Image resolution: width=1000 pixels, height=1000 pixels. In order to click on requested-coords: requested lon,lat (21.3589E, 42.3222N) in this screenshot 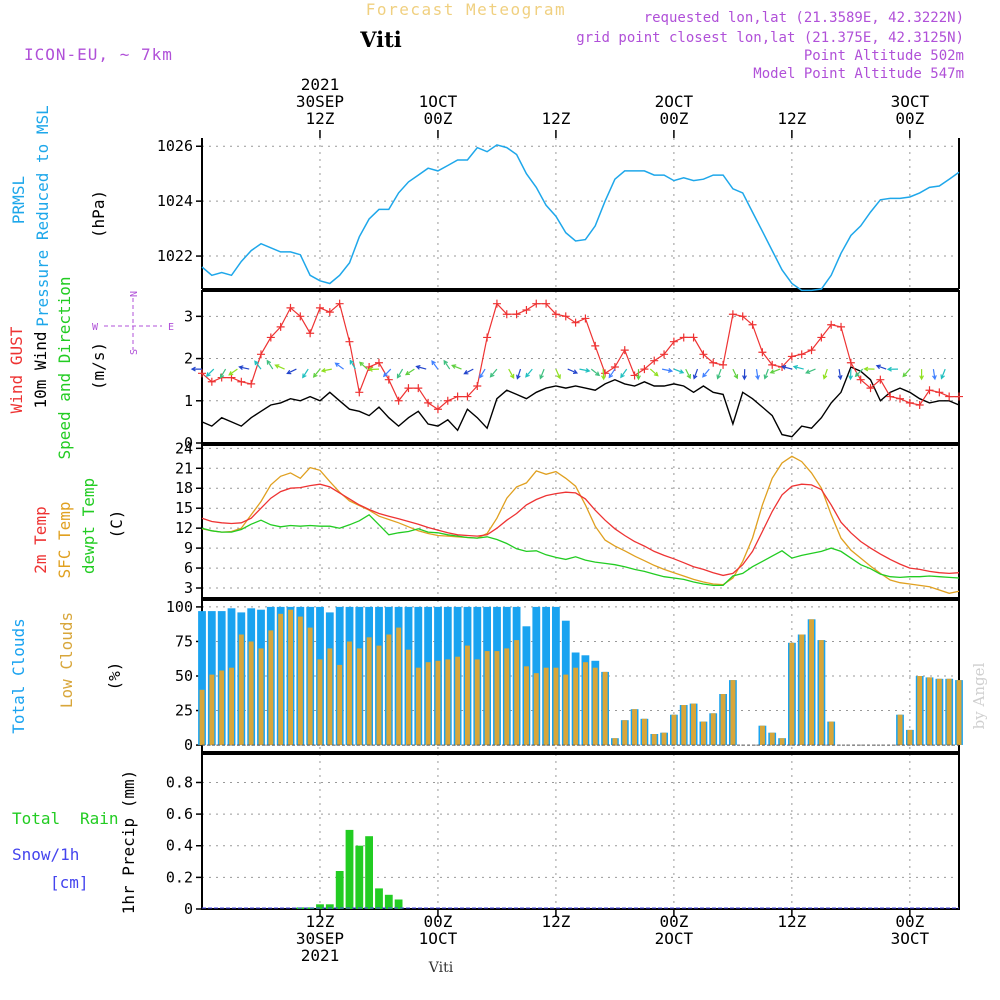, I will do `click(804, 18)`.